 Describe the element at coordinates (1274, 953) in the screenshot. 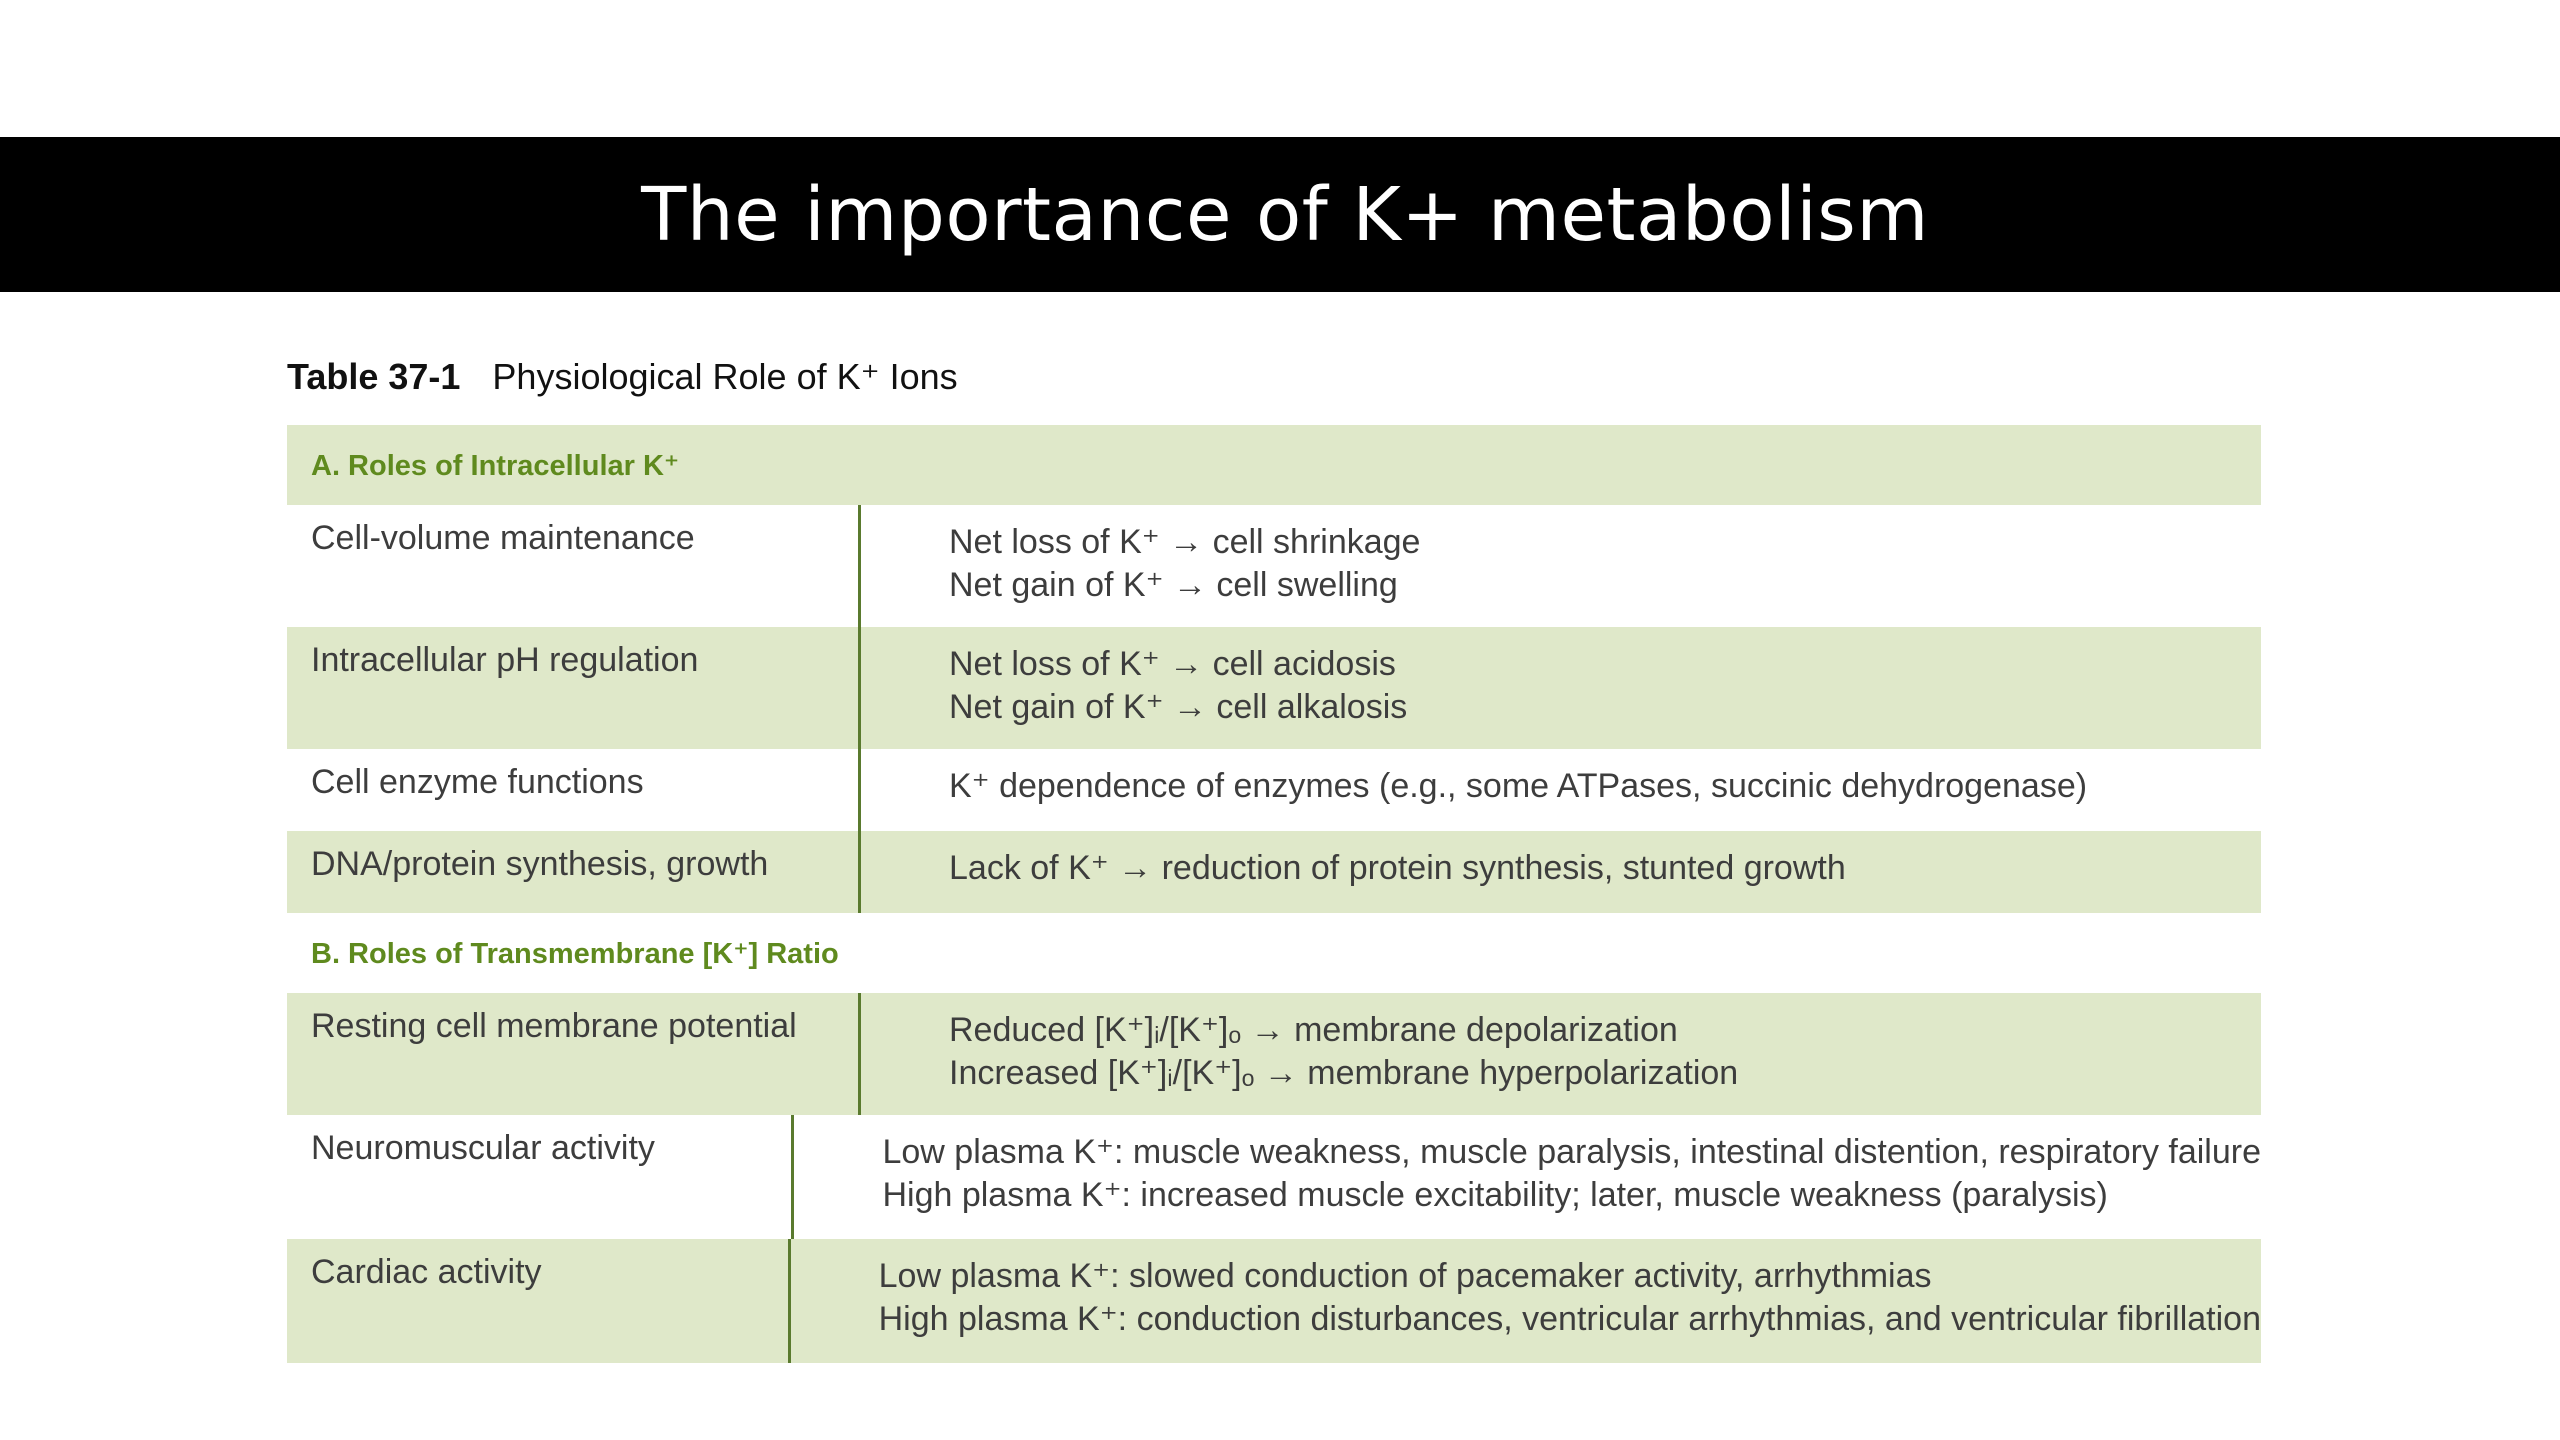

I see `section-heading: B. Roles of Transmembrane [K⁺] Ratio` at that location.